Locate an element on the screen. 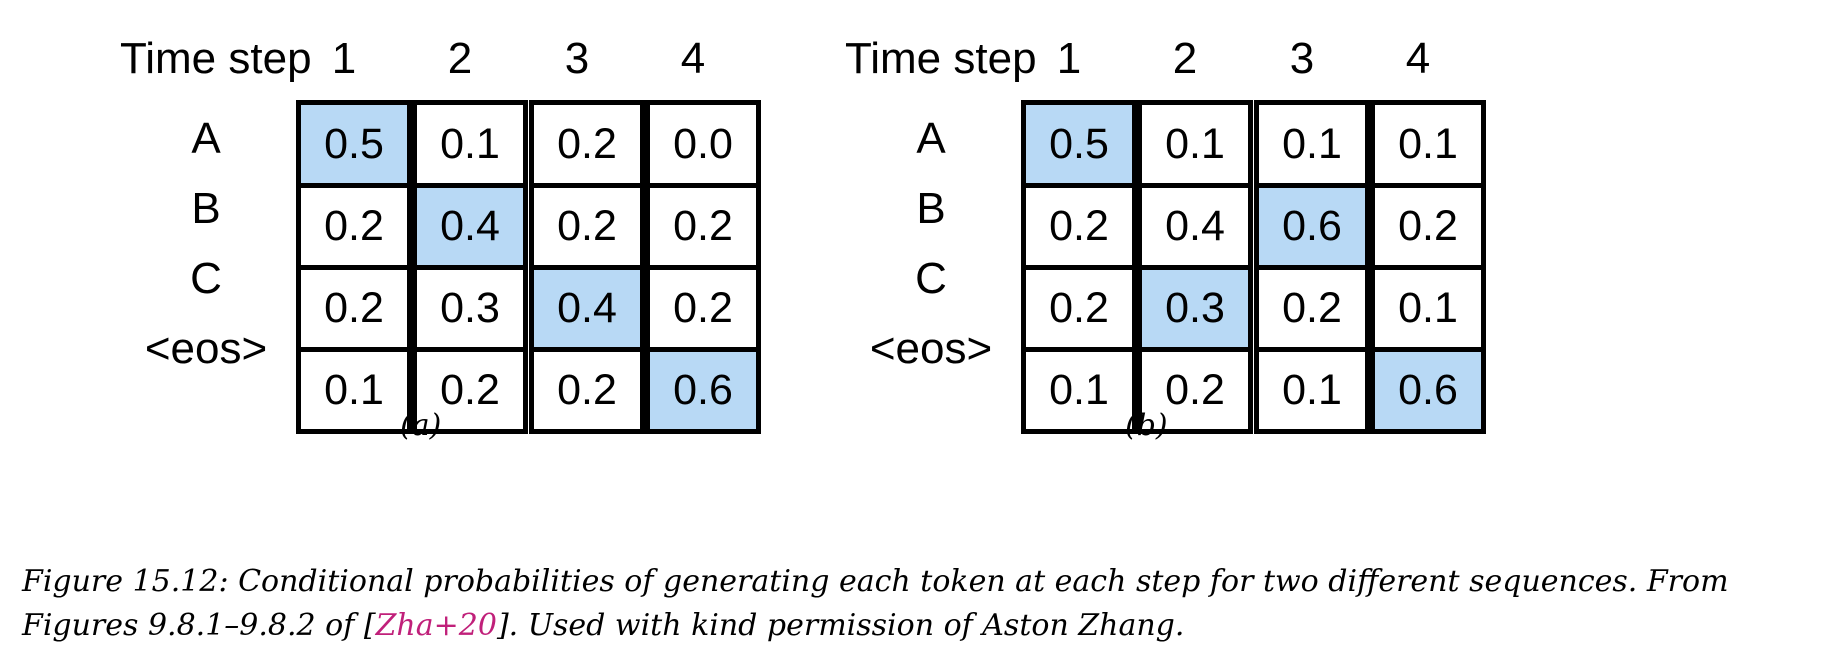  subfigure-label: (b) is located at coordinates (1146, 425).